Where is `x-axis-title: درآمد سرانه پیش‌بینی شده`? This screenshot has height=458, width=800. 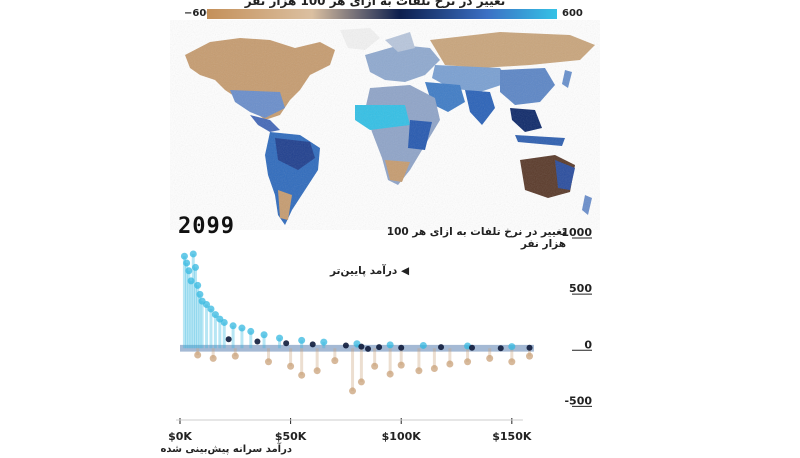 x-axis-title: درآمد سرانه پیش‌بینی شده is located at coordinates (226, 449).